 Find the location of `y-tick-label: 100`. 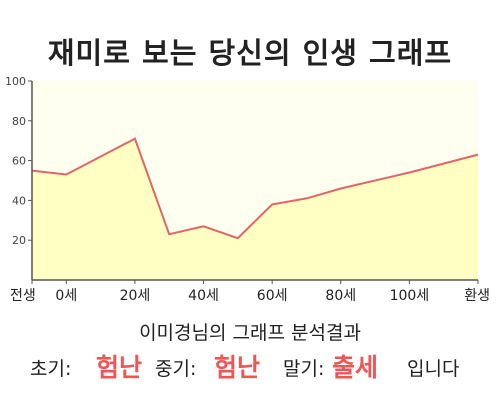

y-tick-label: 100 is located at coordinates (15, 81).